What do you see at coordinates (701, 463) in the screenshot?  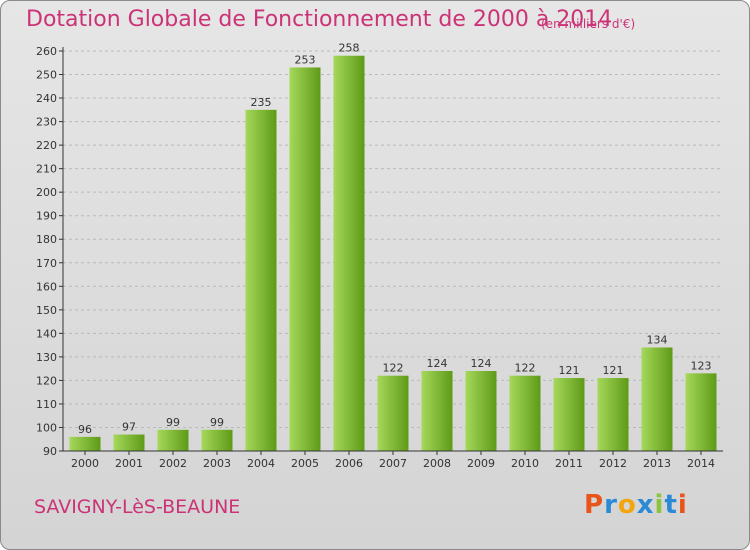 I see `x-tick-label: 2014` at bounding box center [701, 463].